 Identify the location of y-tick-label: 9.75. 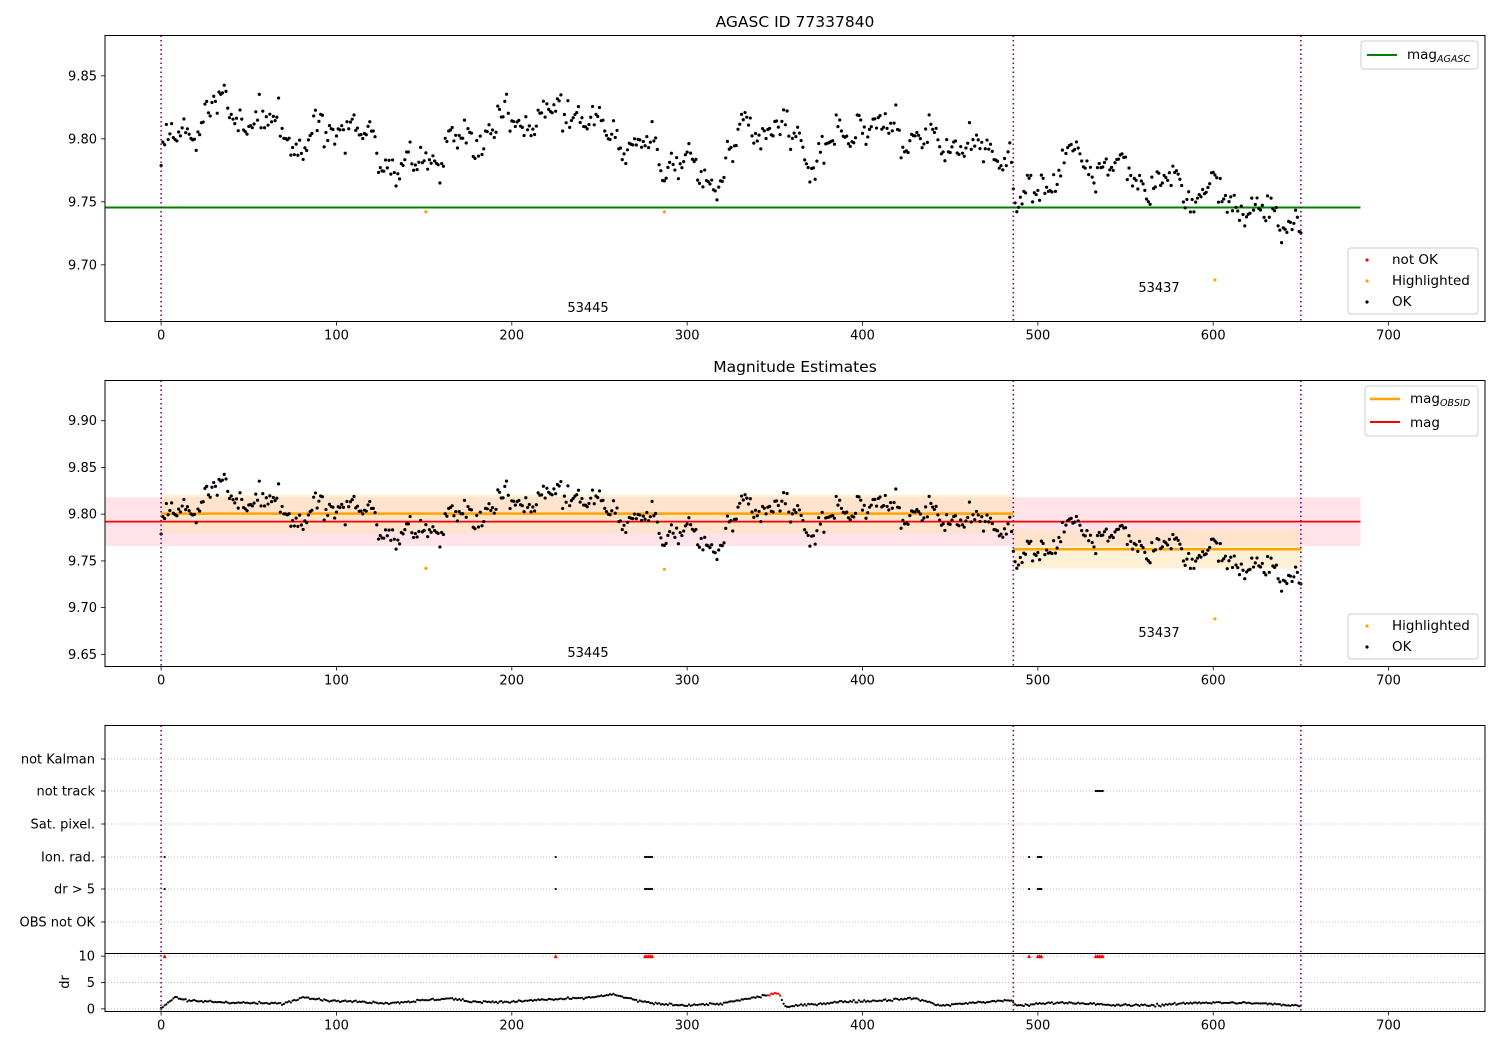
(82, 561).